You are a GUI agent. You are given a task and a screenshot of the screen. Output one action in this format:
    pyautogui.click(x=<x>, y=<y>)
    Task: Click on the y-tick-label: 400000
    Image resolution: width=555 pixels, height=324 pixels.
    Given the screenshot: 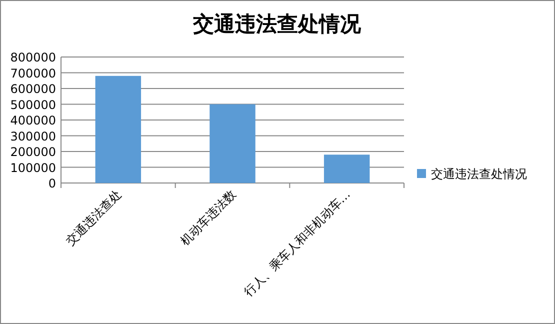 What is the action you would take?
    pyautogui.click(x=33, y=121)
    